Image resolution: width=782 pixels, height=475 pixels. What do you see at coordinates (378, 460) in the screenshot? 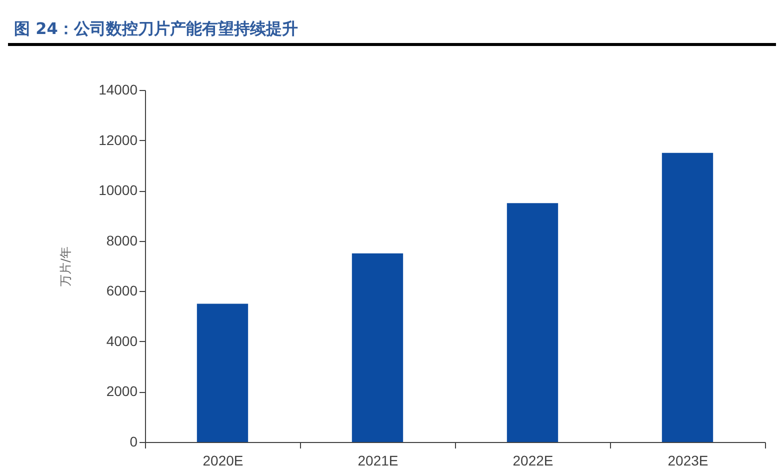
I see `x-tick-label: 2021E` at bounding box center [378, 460].